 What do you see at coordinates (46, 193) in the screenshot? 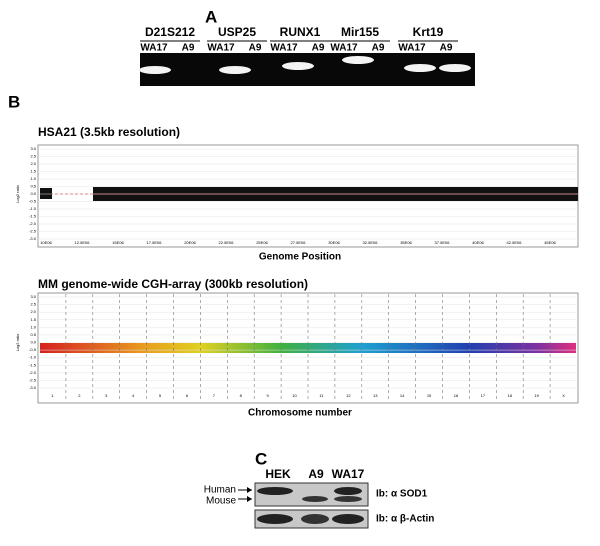
I see `data-cloud` at bounding box center [46, 193].